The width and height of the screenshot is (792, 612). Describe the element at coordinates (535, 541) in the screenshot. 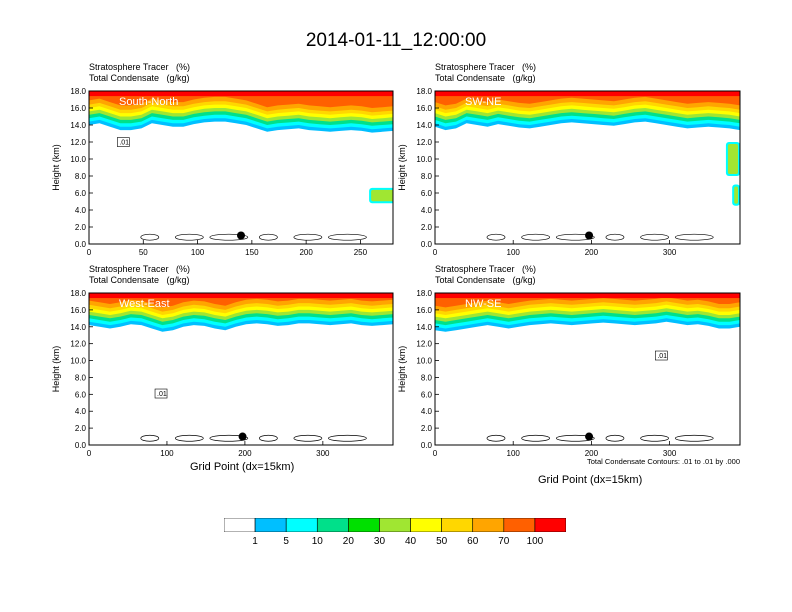

I see `colorbar-label: 100` at that location.